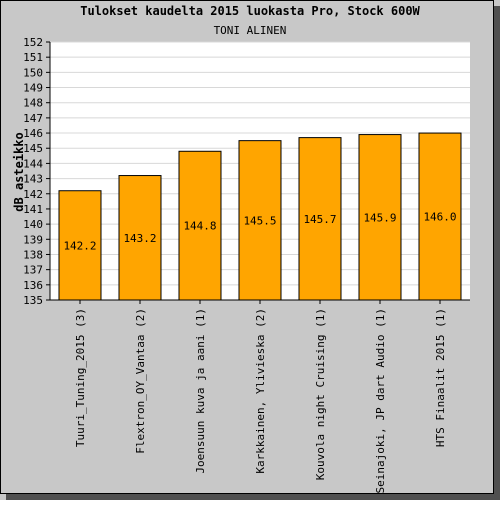  What do you see at coordinates (320, 394) in the screenshot?
I see `x-tick-label: Kouvola night Cruising (1)` at bounding box center [320, 394].